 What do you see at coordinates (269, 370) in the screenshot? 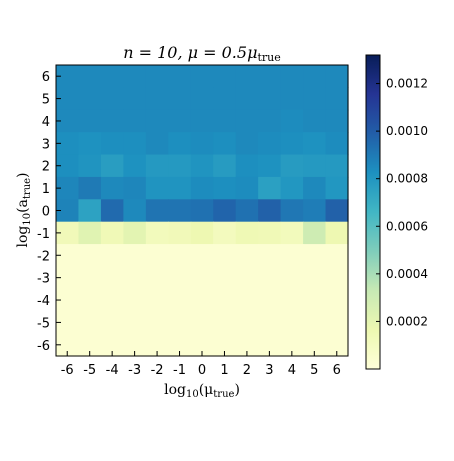
I see `x-tick-label: 3` at bounding box center [269, 370].